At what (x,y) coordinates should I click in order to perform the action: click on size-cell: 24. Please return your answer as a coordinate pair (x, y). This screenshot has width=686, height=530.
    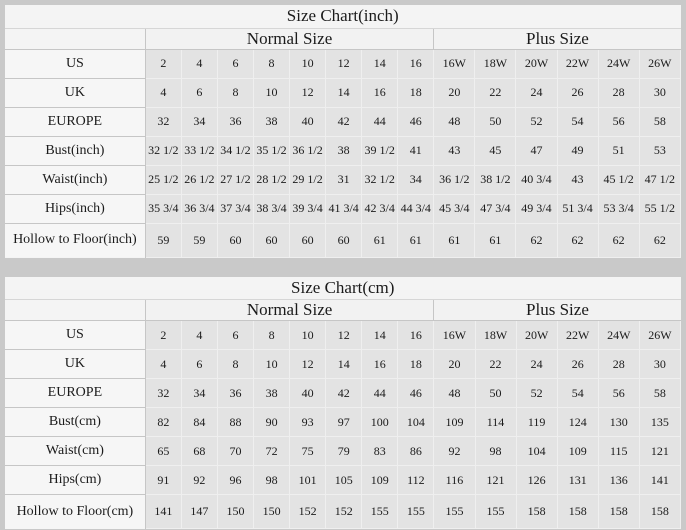
    Looking at the image, I should click on (536, 364).